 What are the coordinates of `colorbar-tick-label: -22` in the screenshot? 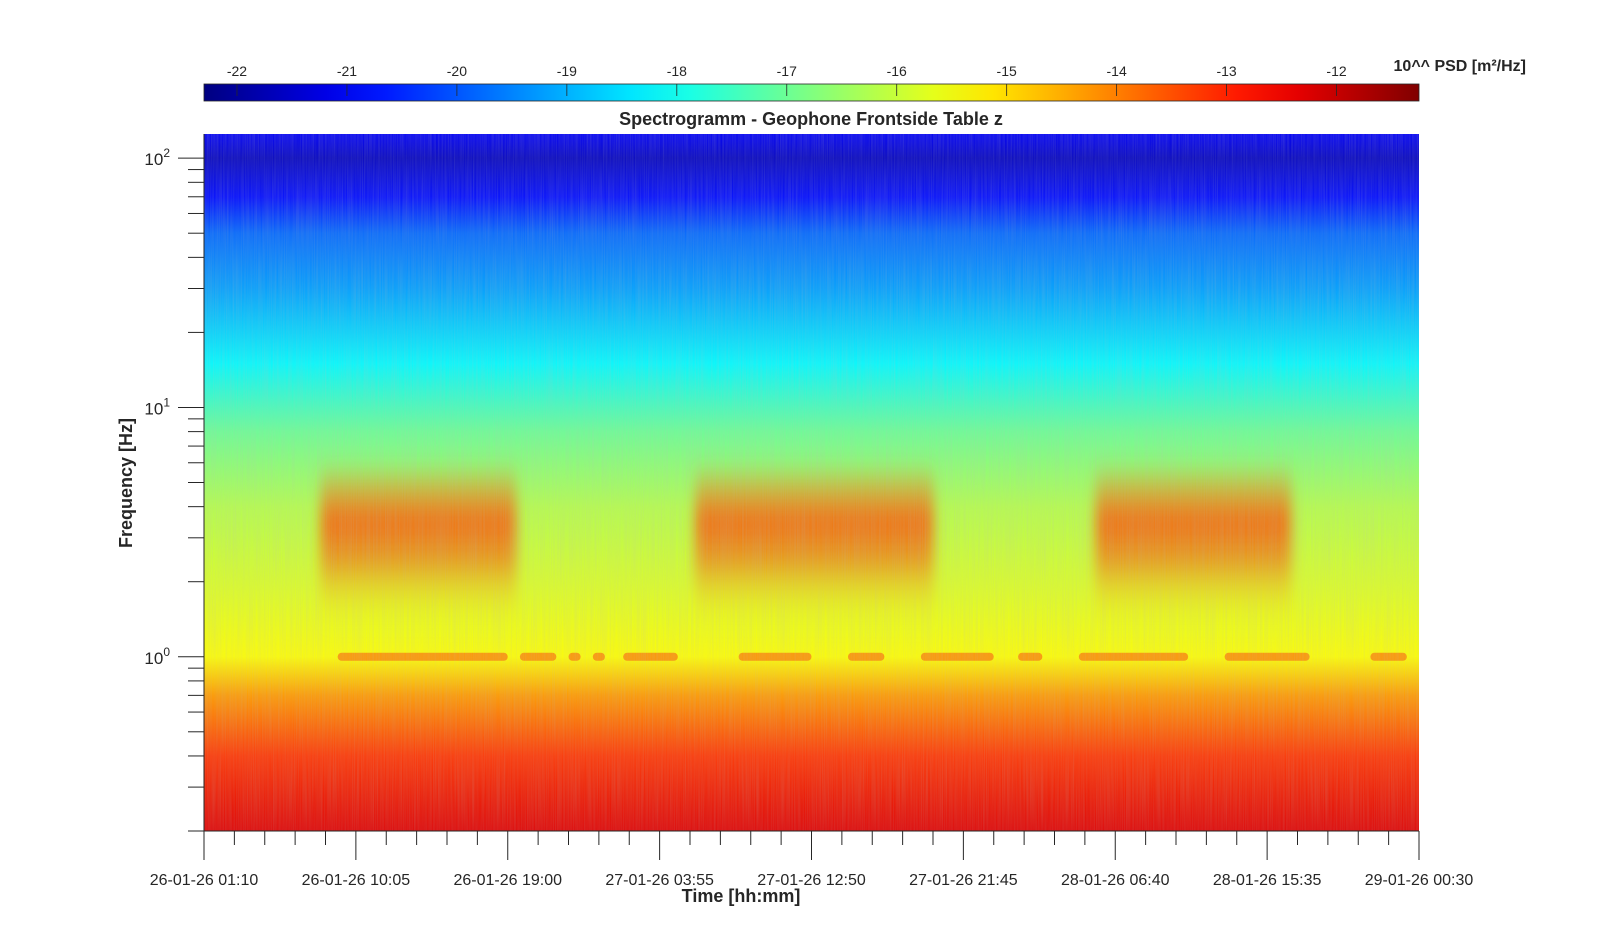 It's located at (237, 71).